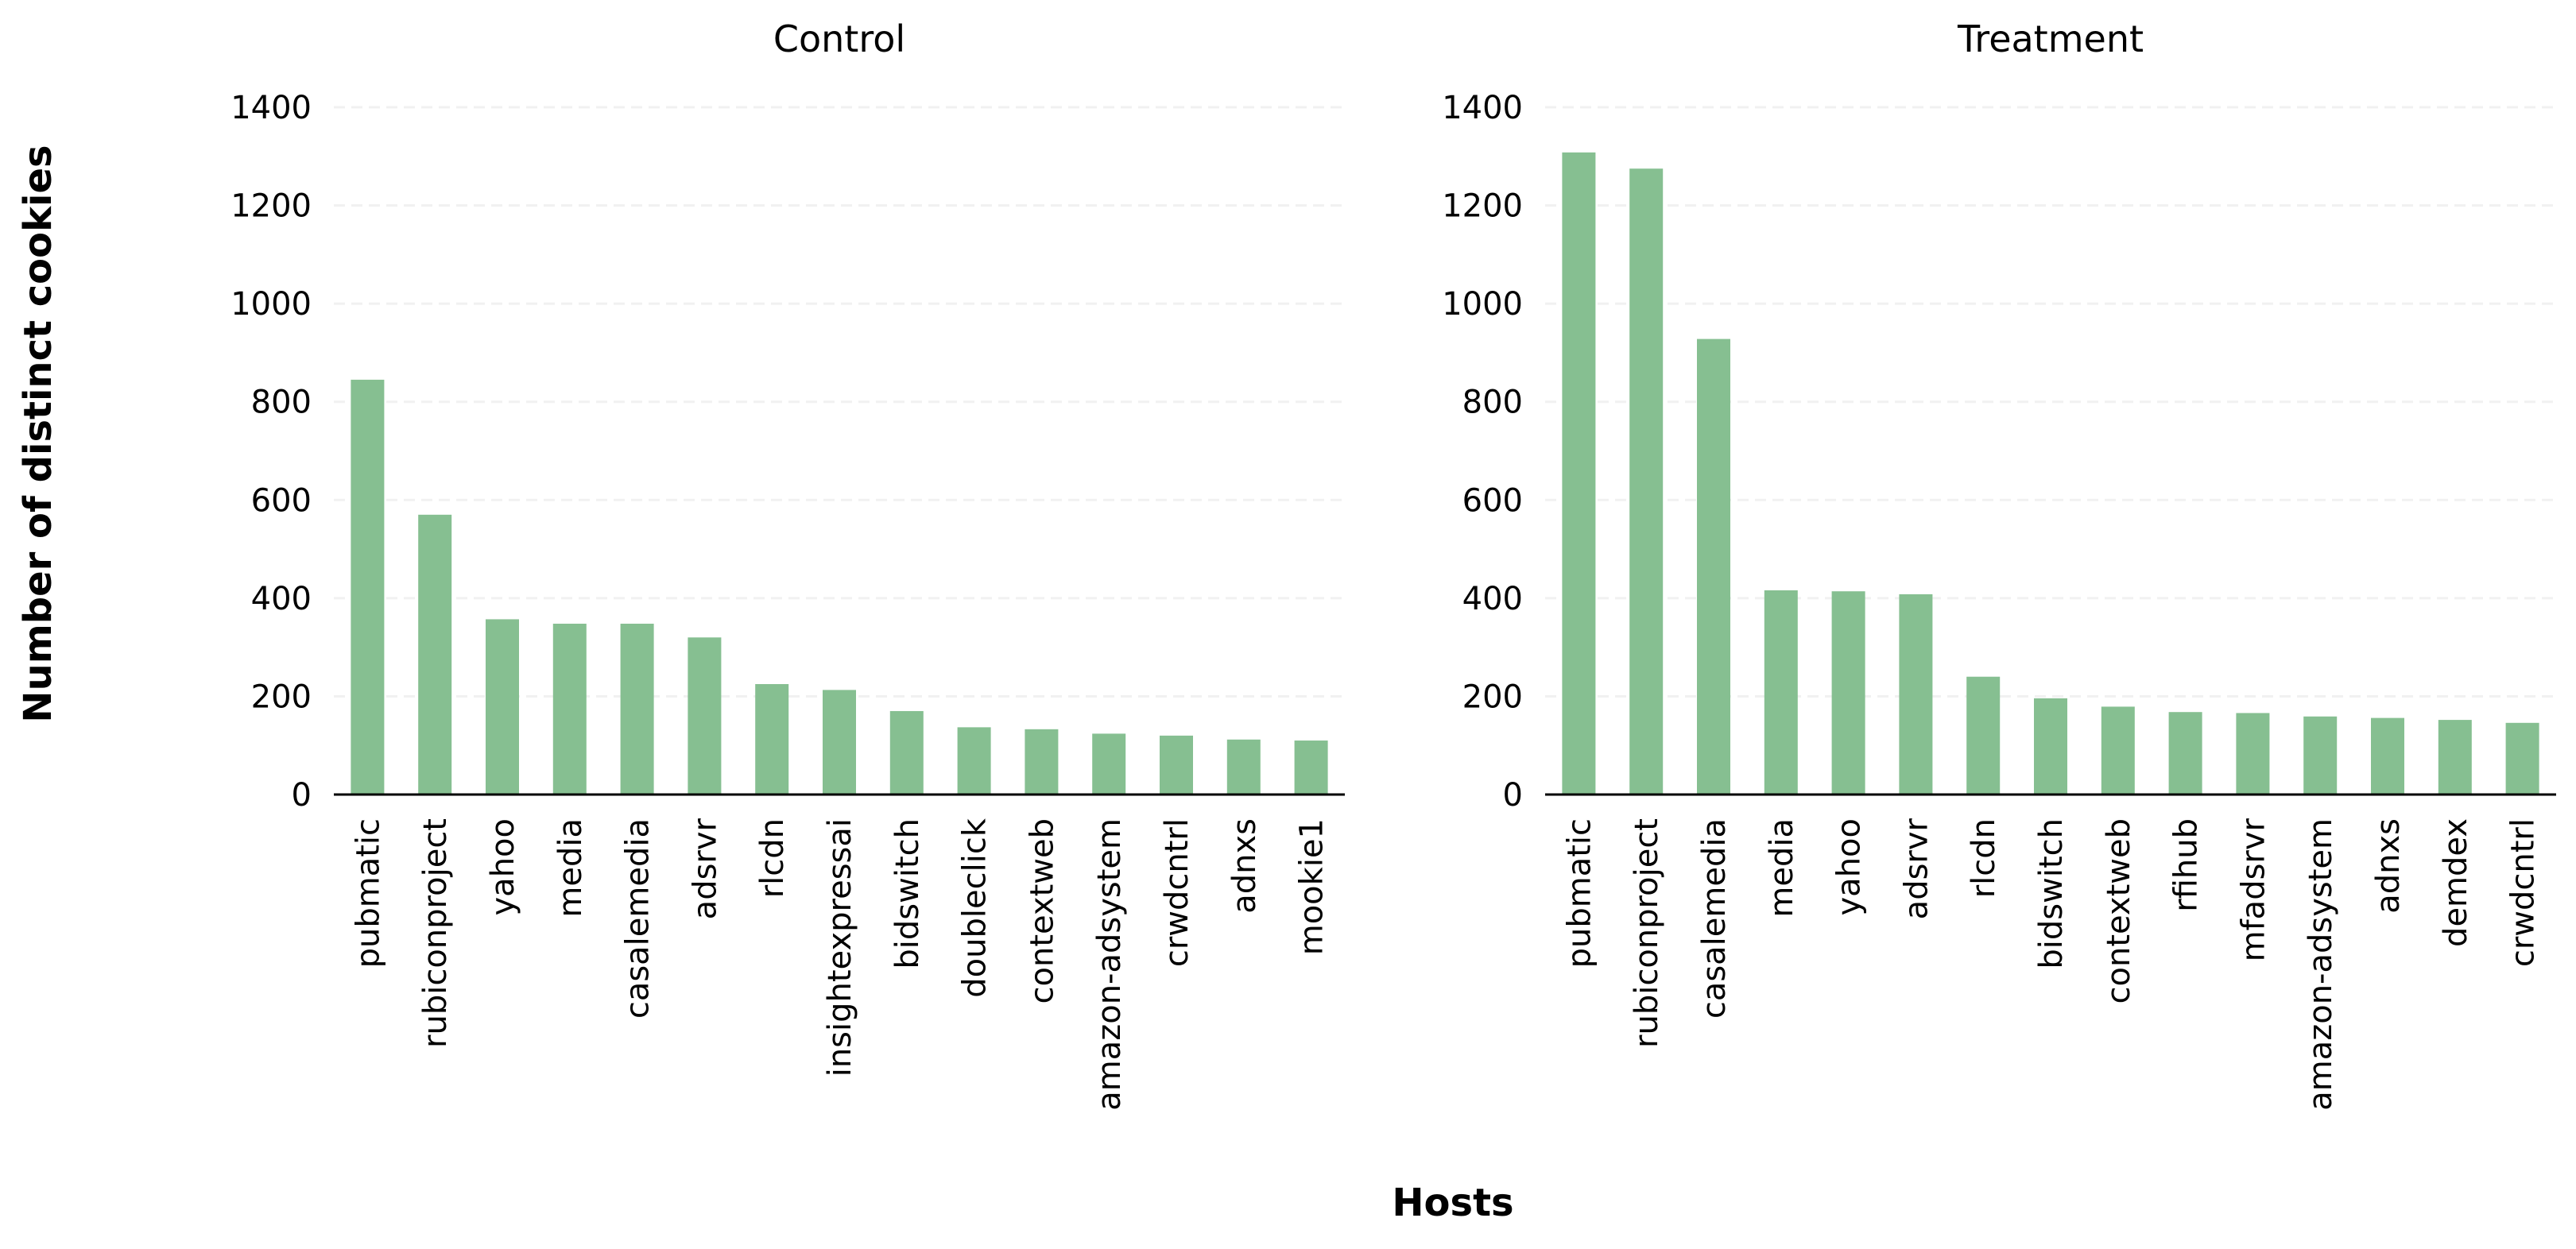 The height and width of the screenshot is (1249, 2576). What do you see at coordinates (1109, 764) in the screenshot?
I see `control-bar-amazon-adsystem` at bounding box center [1109, 764].